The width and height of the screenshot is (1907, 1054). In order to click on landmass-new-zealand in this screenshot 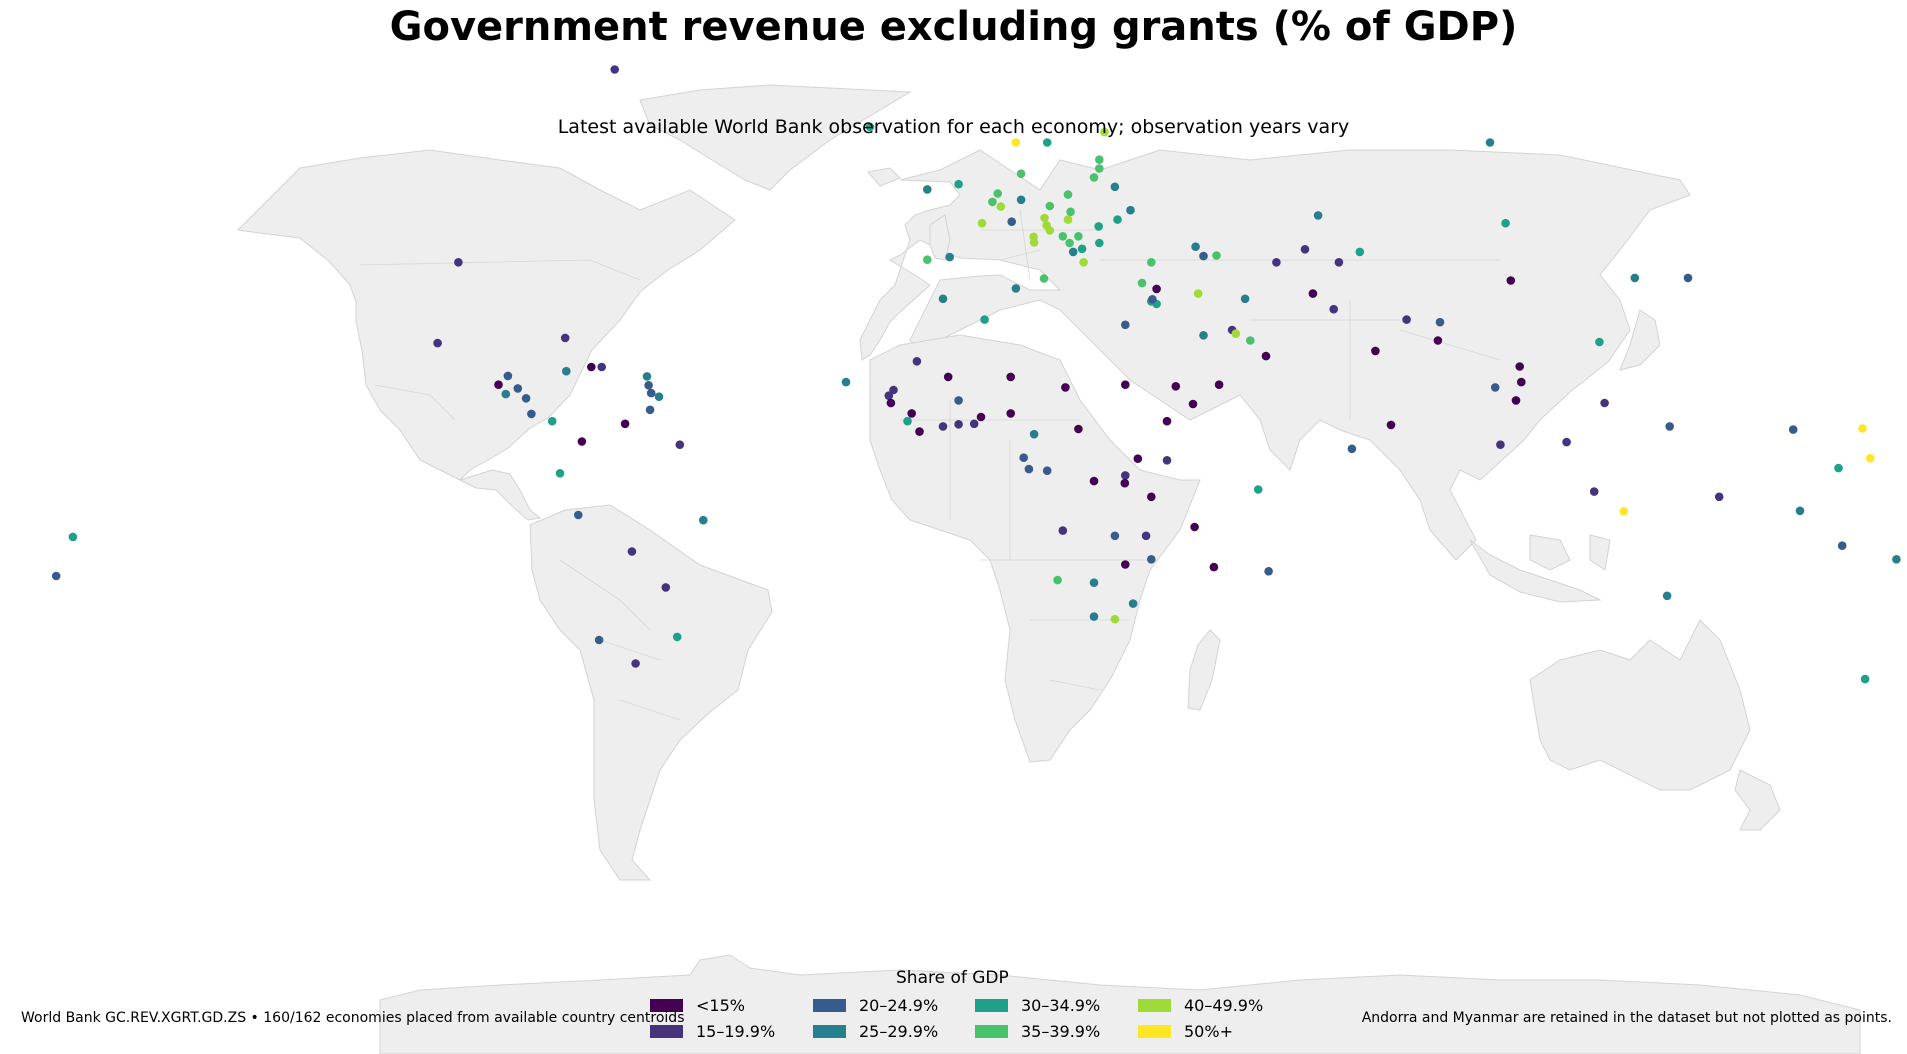, I will do `click(1757, 800)`.